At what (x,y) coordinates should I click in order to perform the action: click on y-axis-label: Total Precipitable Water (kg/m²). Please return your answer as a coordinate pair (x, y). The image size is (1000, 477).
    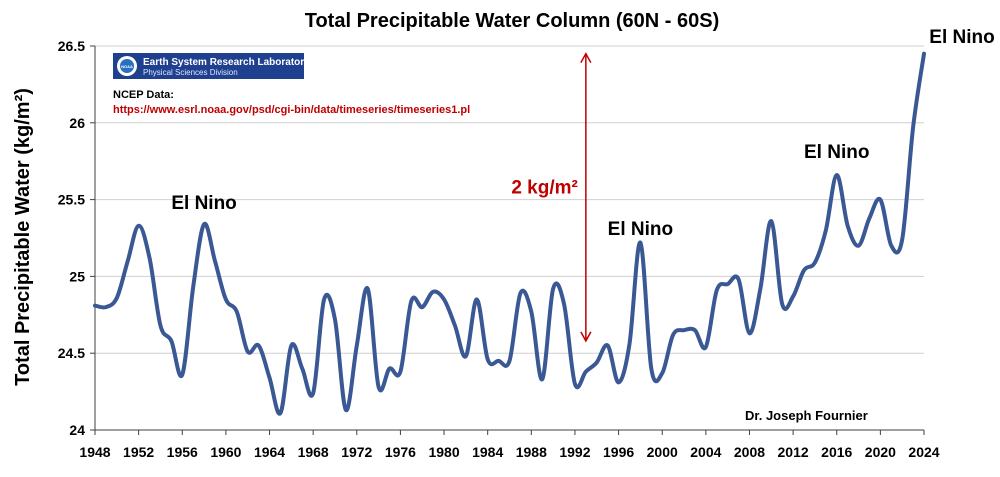
    Looking at the image, I should click on (23, 237).